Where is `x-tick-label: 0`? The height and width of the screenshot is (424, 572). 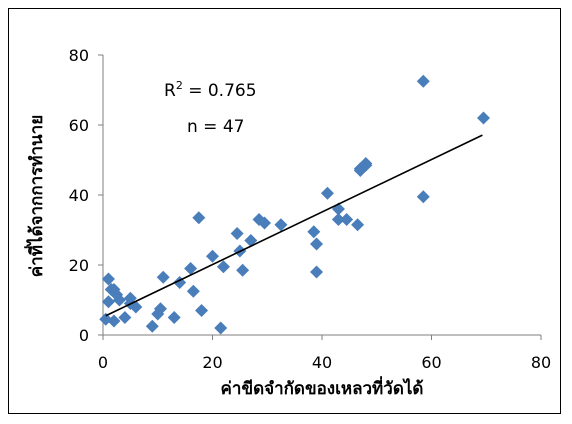
x-tick-label: 0 is located at coordinates (103, 362).